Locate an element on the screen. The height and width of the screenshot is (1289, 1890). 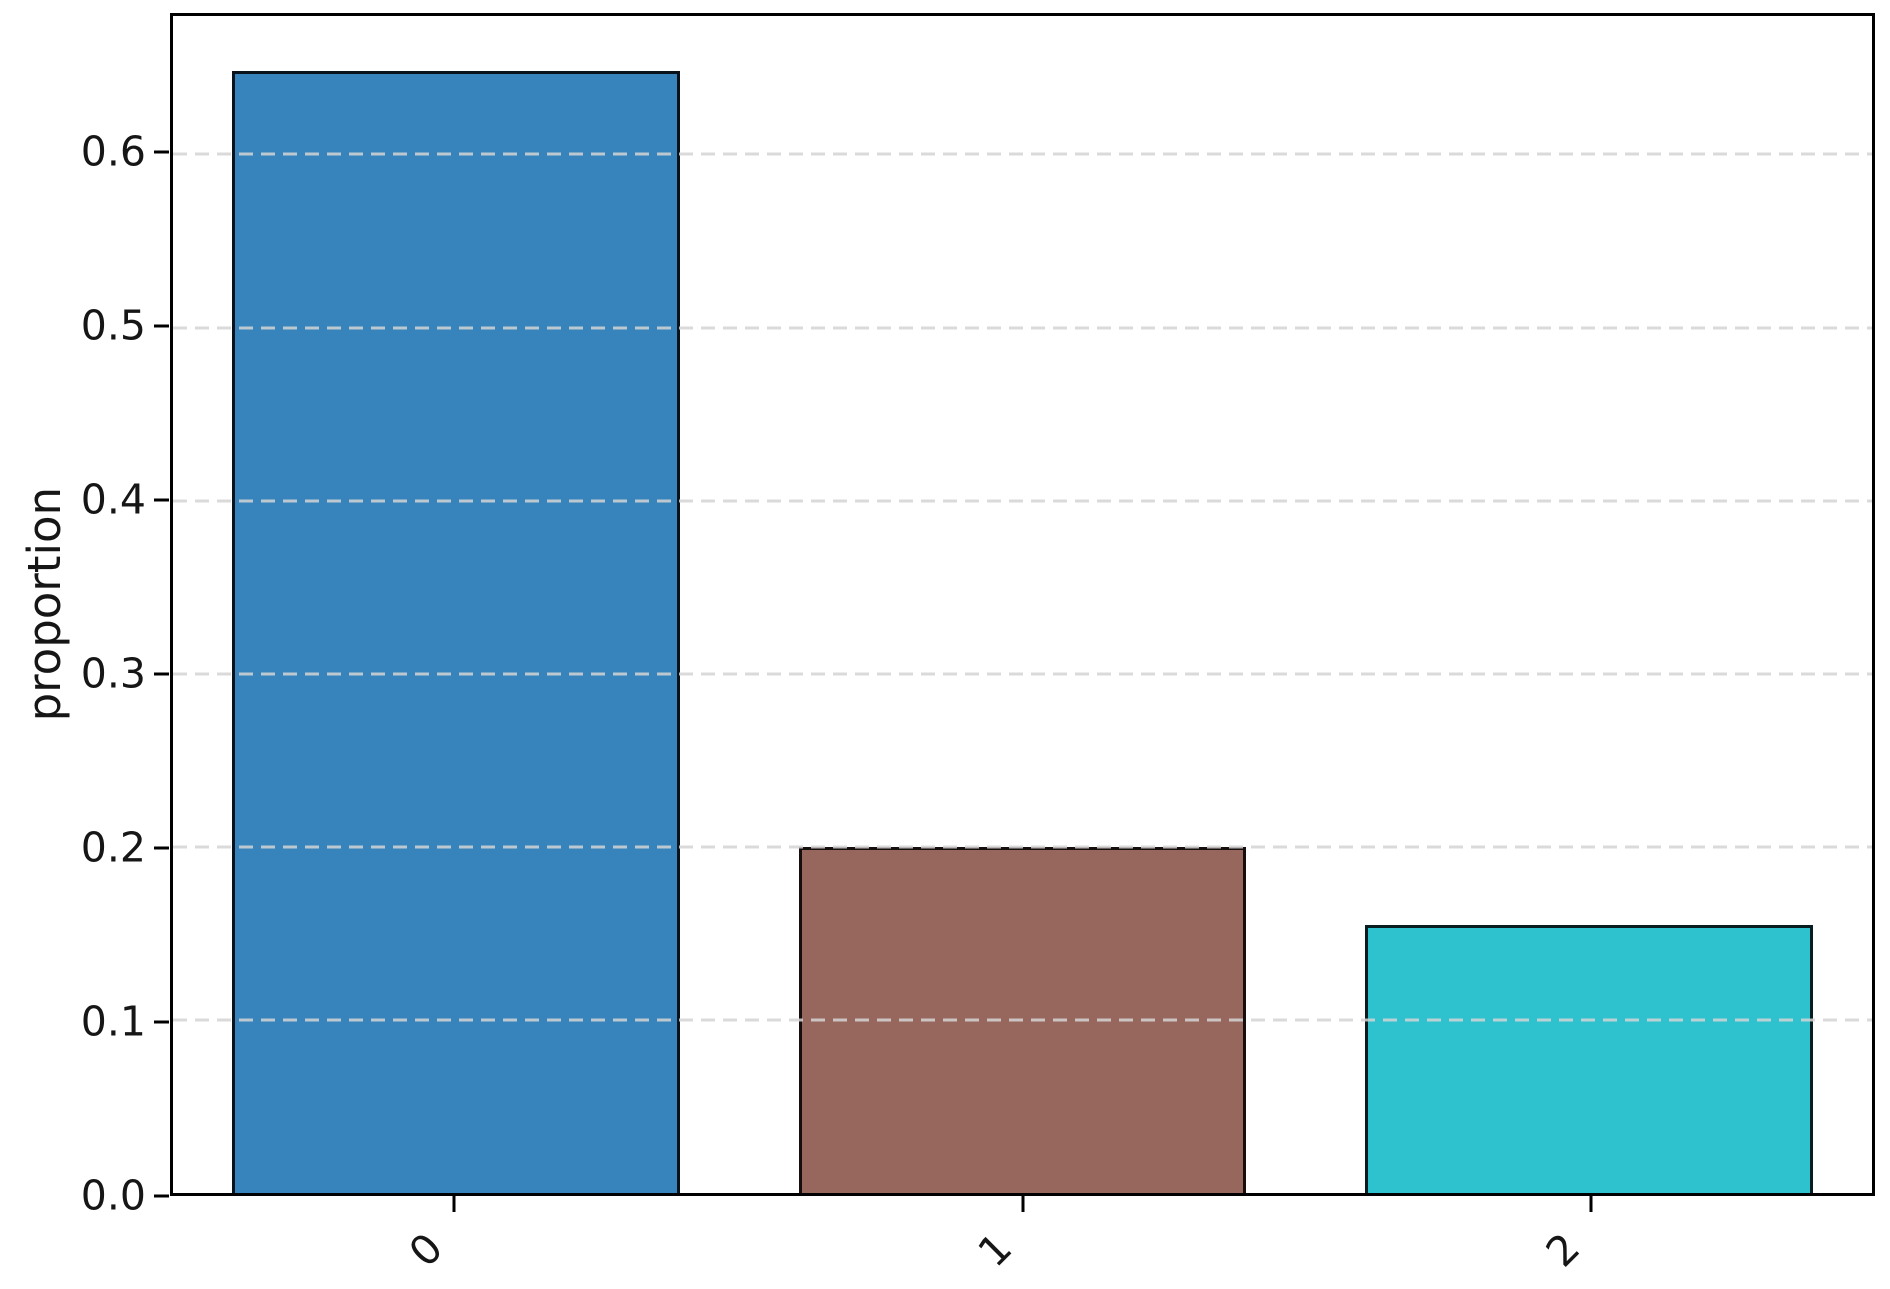
y-tick-label-0.6: 0.6 is located at coordinates (113, 151).